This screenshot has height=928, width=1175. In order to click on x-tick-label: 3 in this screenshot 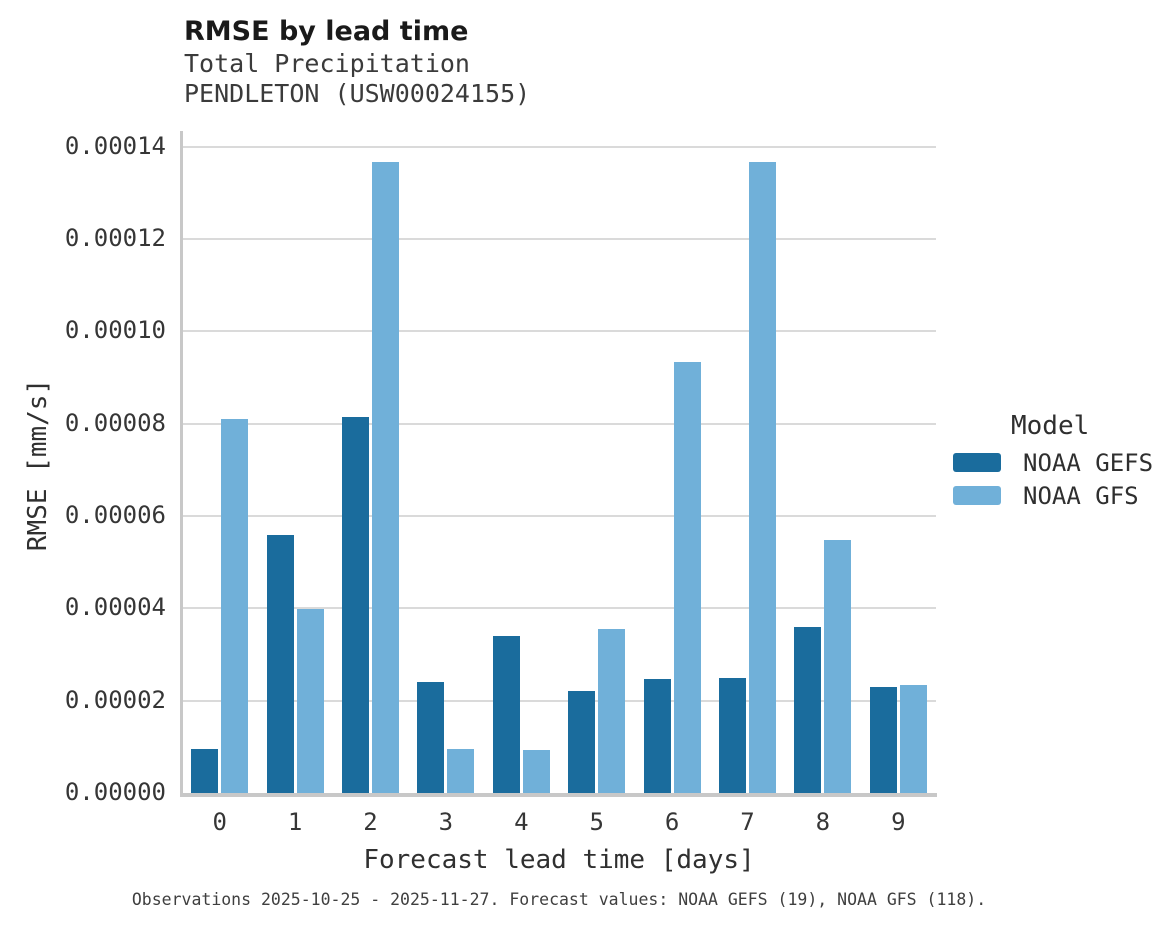, I will do `click(446, 822)`.